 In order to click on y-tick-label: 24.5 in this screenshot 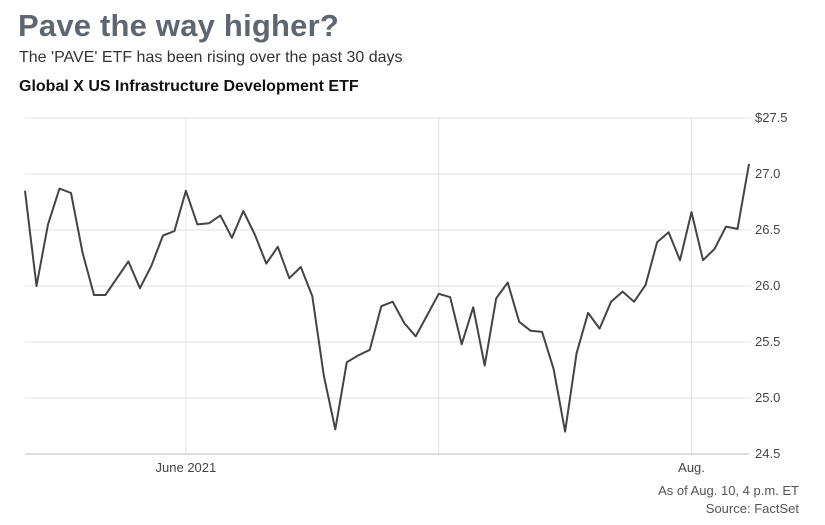, I will do `click(767, 453)`.